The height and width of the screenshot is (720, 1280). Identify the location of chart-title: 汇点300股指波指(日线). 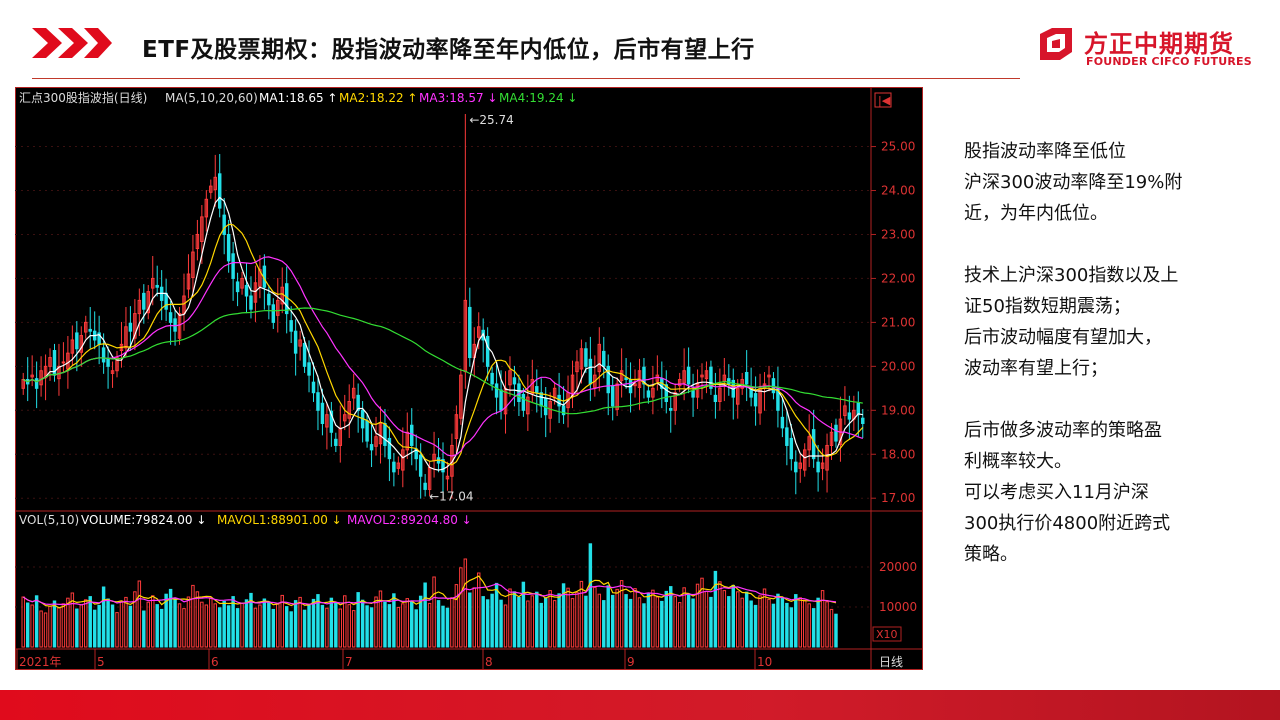
(83, 97).